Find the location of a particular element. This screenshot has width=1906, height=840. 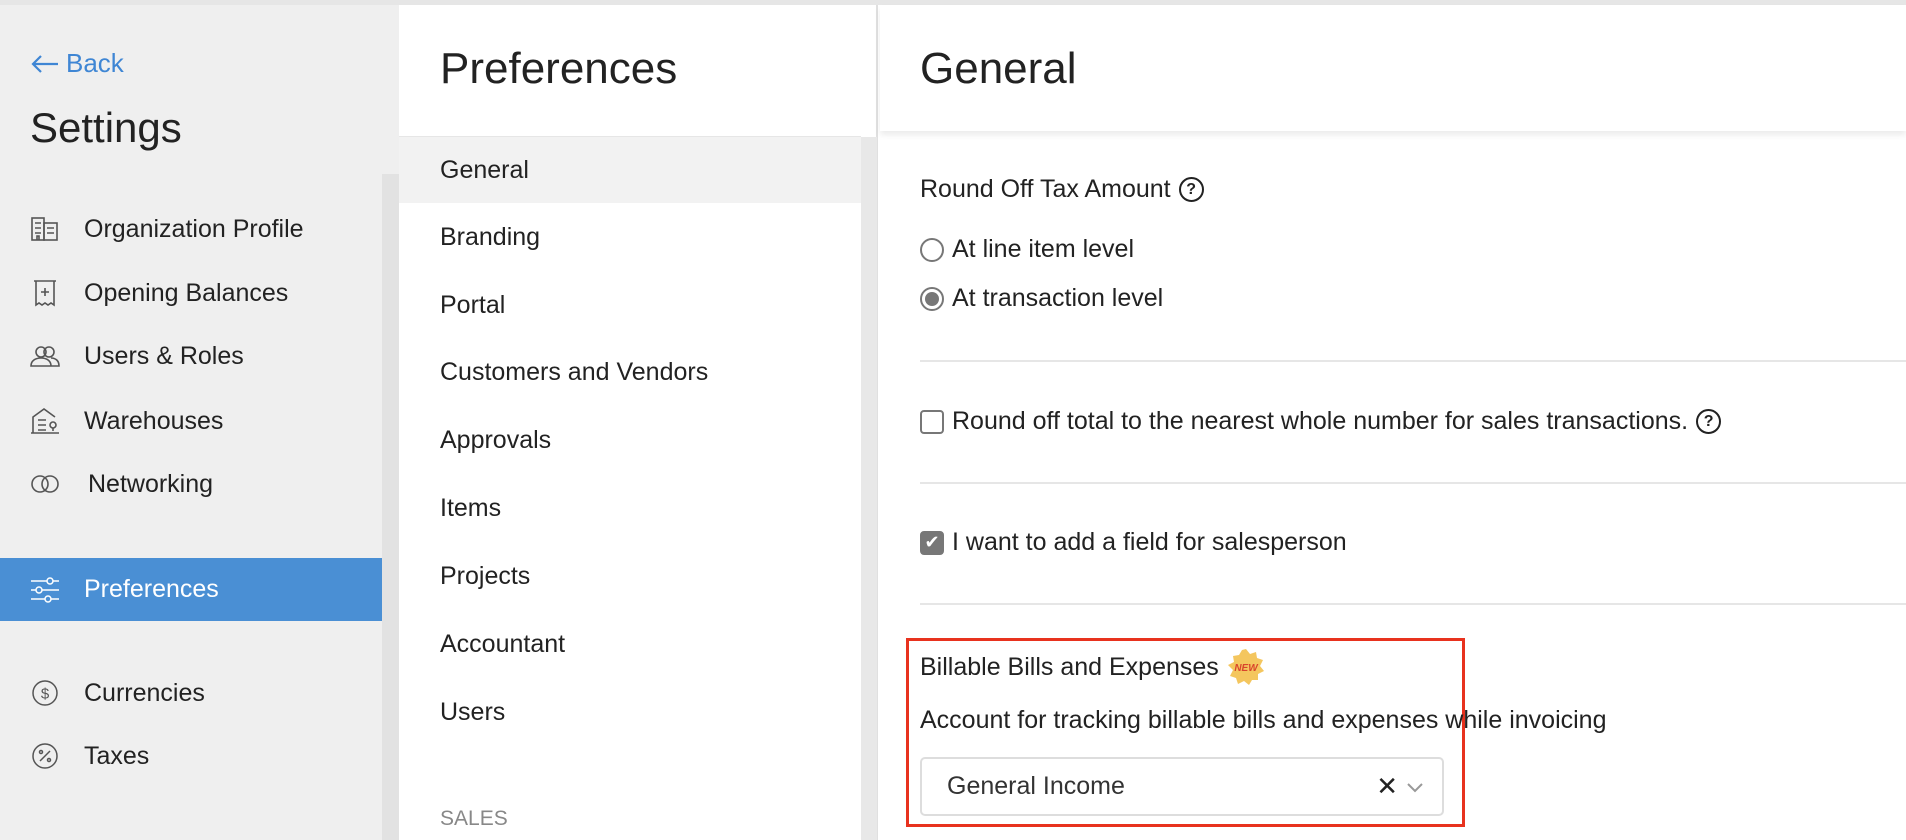

sidebar-item-networking: Networking is located at coordinates (191, 484).